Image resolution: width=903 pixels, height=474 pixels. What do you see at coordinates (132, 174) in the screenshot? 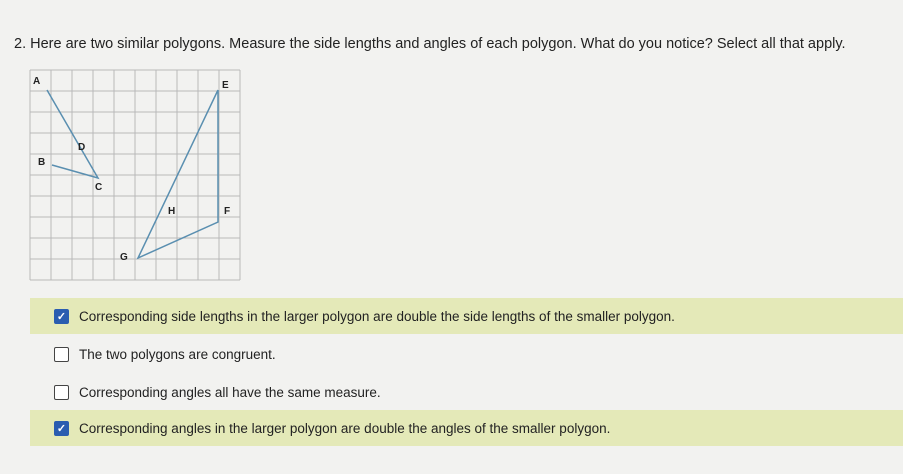
I see `polygons` at bounding box center [132, 174].